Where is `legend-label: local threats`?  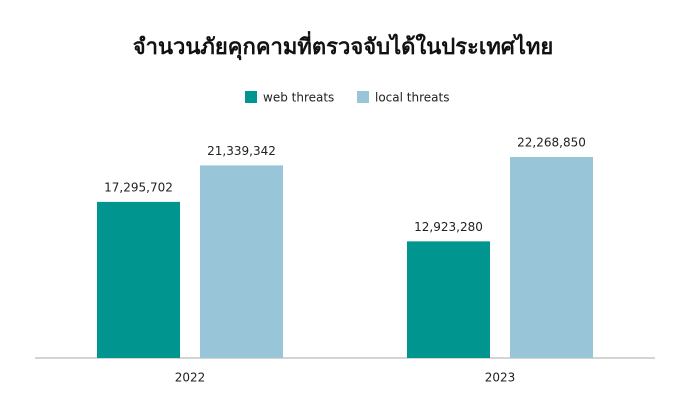 legend-label: local threats is located at coordinates (412, 98).